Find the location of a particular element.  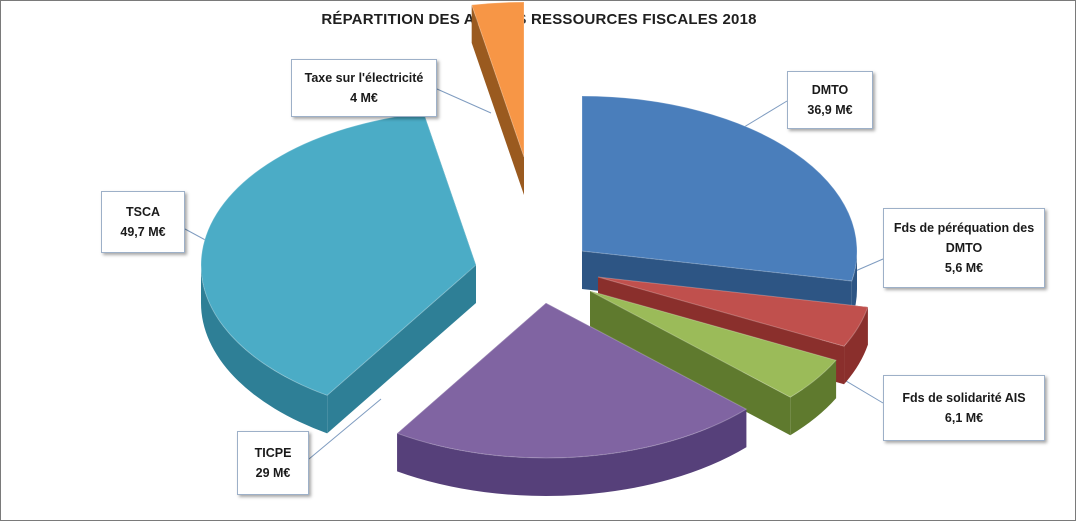

label-taxe-electricite: Taxe sur l'électricité 4 M€ is located at coordinates (364, 88).